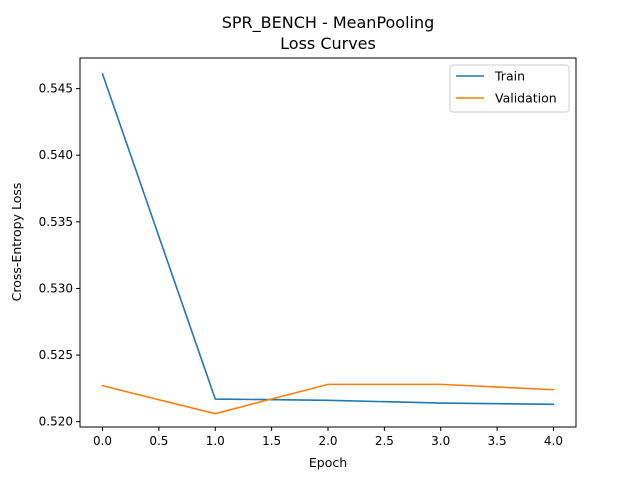  I want to click on y-tick-label: 0.545, so click(56, 89).